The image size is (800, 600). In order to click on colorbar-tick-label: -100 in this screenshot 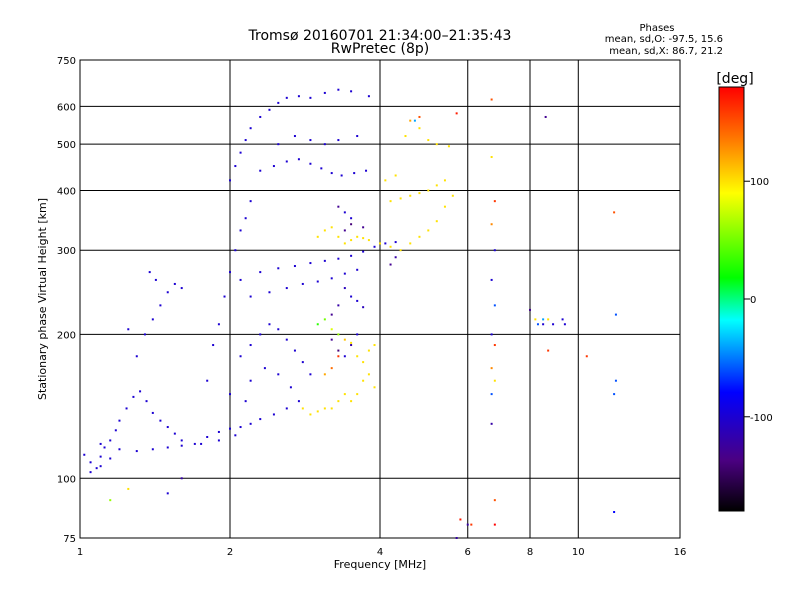, I will do `click(761, 418)`.